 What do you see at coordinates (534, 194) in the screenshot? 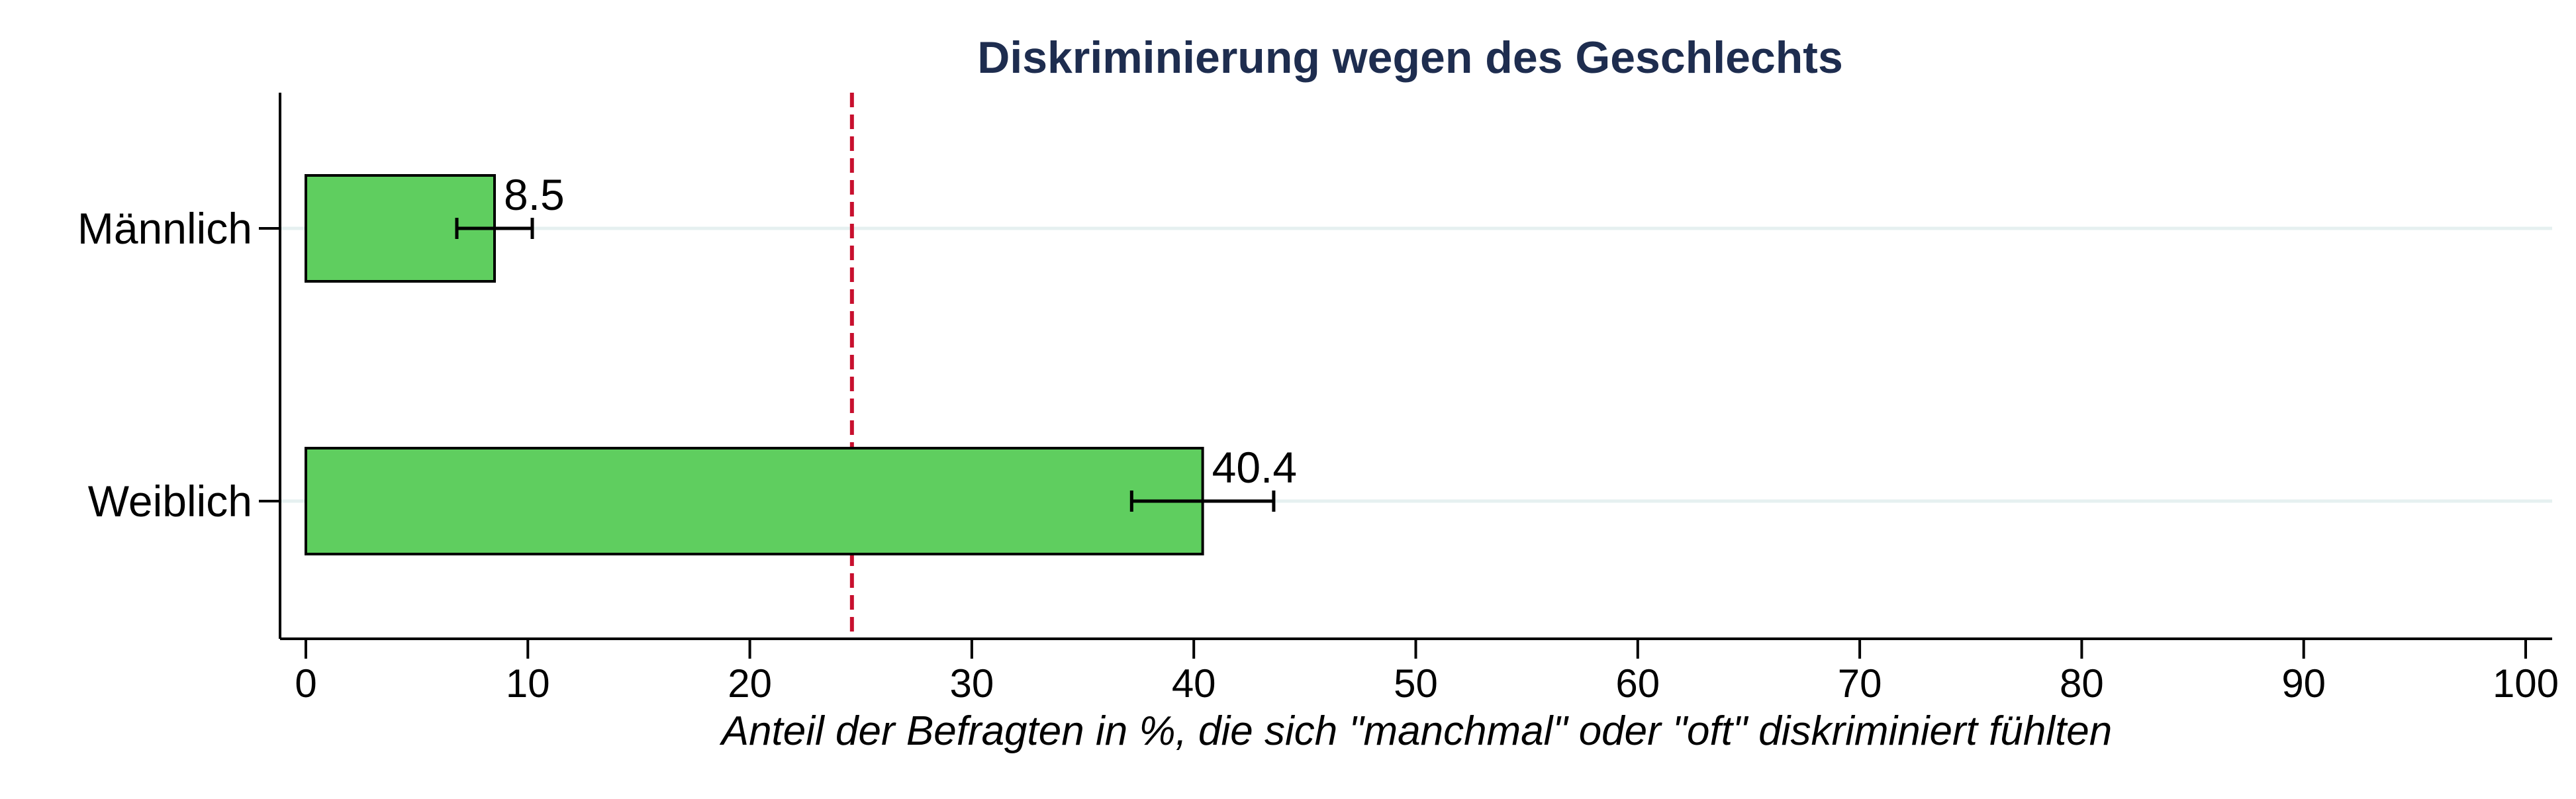
I see `value-label-0: 8.5` at bounding box center [534, 194].